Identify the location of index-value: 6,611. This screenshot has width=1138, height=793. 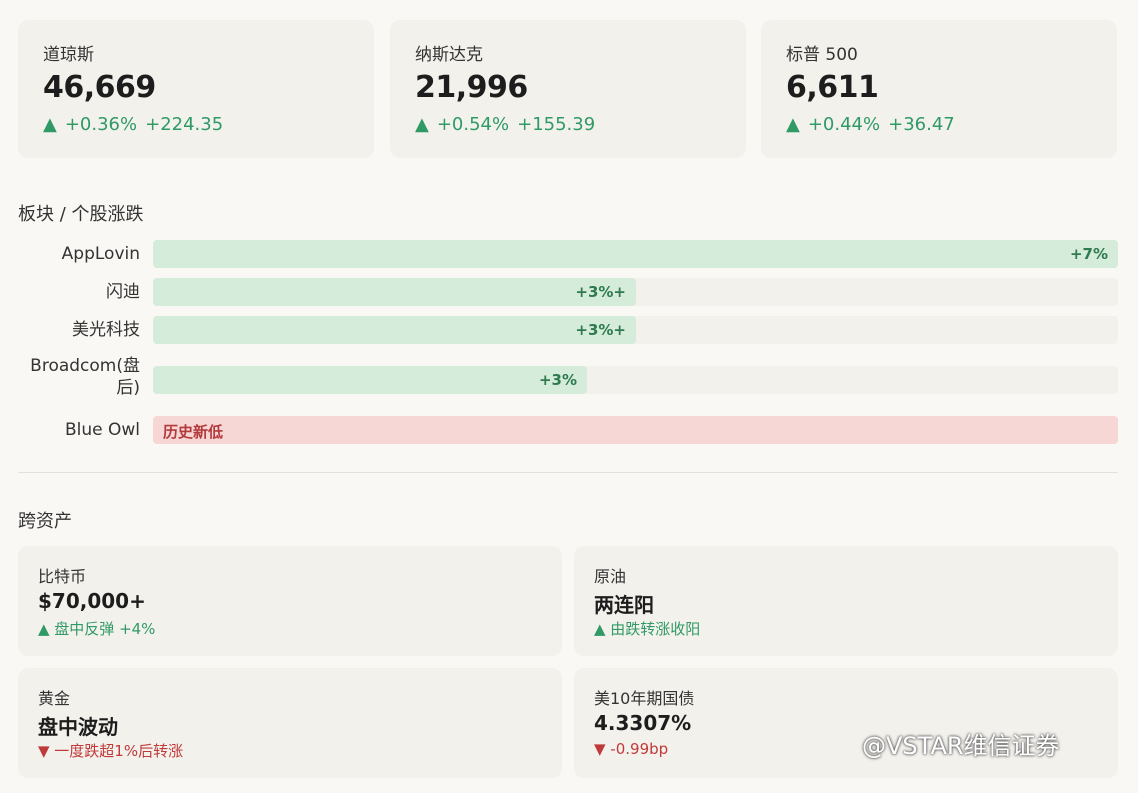
(832, 87).